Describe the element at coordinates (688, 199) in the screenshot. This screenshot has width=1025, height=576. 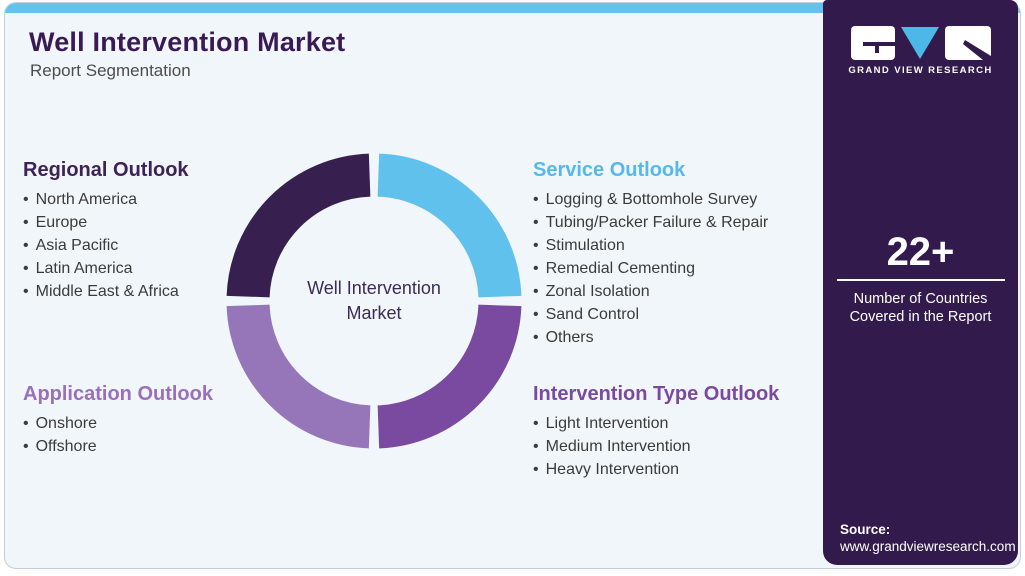
I see `list-item: Logging & Bottomhole Survey` at that location.